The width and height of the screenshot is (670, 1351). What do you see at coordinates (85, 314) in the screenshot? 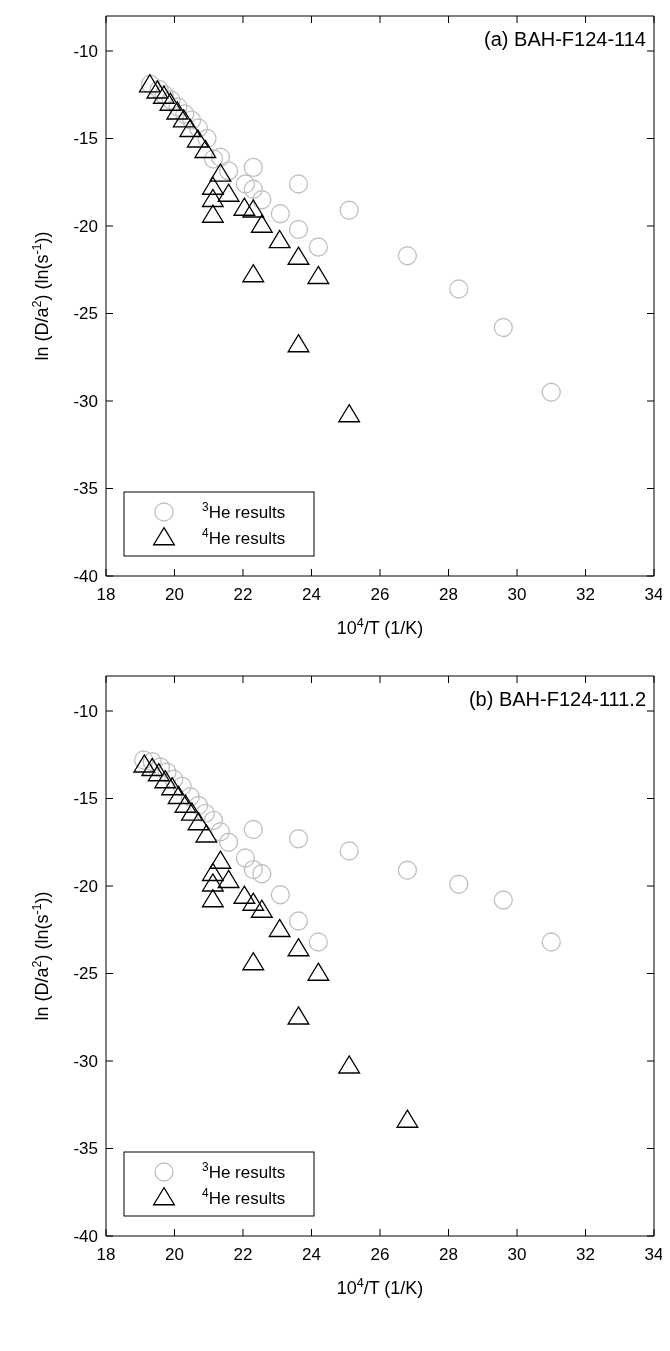
I see `y-tick-label: -25` at bounding box center [85, 314].